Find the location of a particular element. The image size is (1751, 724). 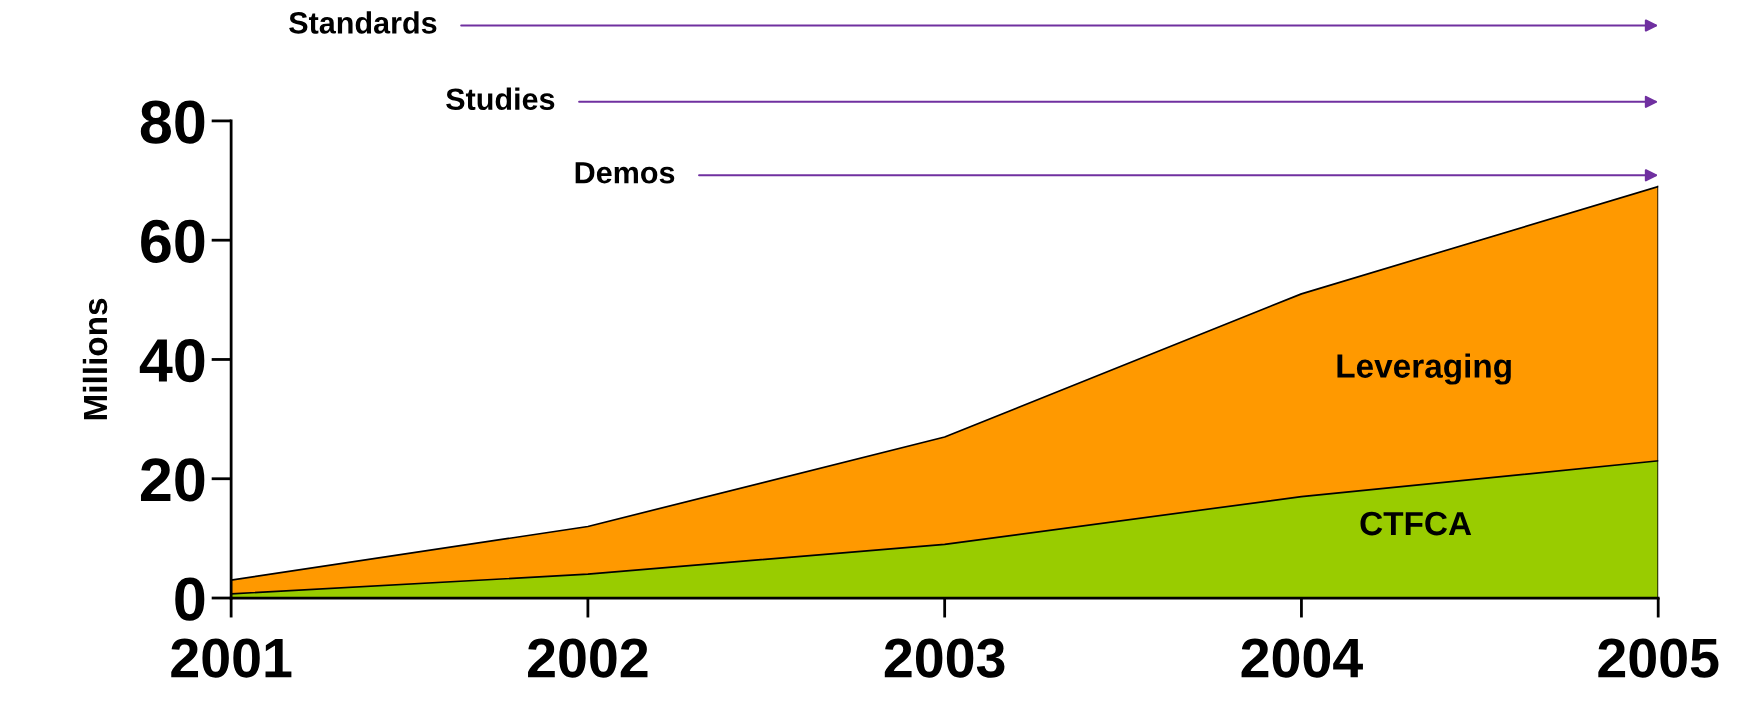

y-tick-label: 20 is located at coordinates (172, 480).